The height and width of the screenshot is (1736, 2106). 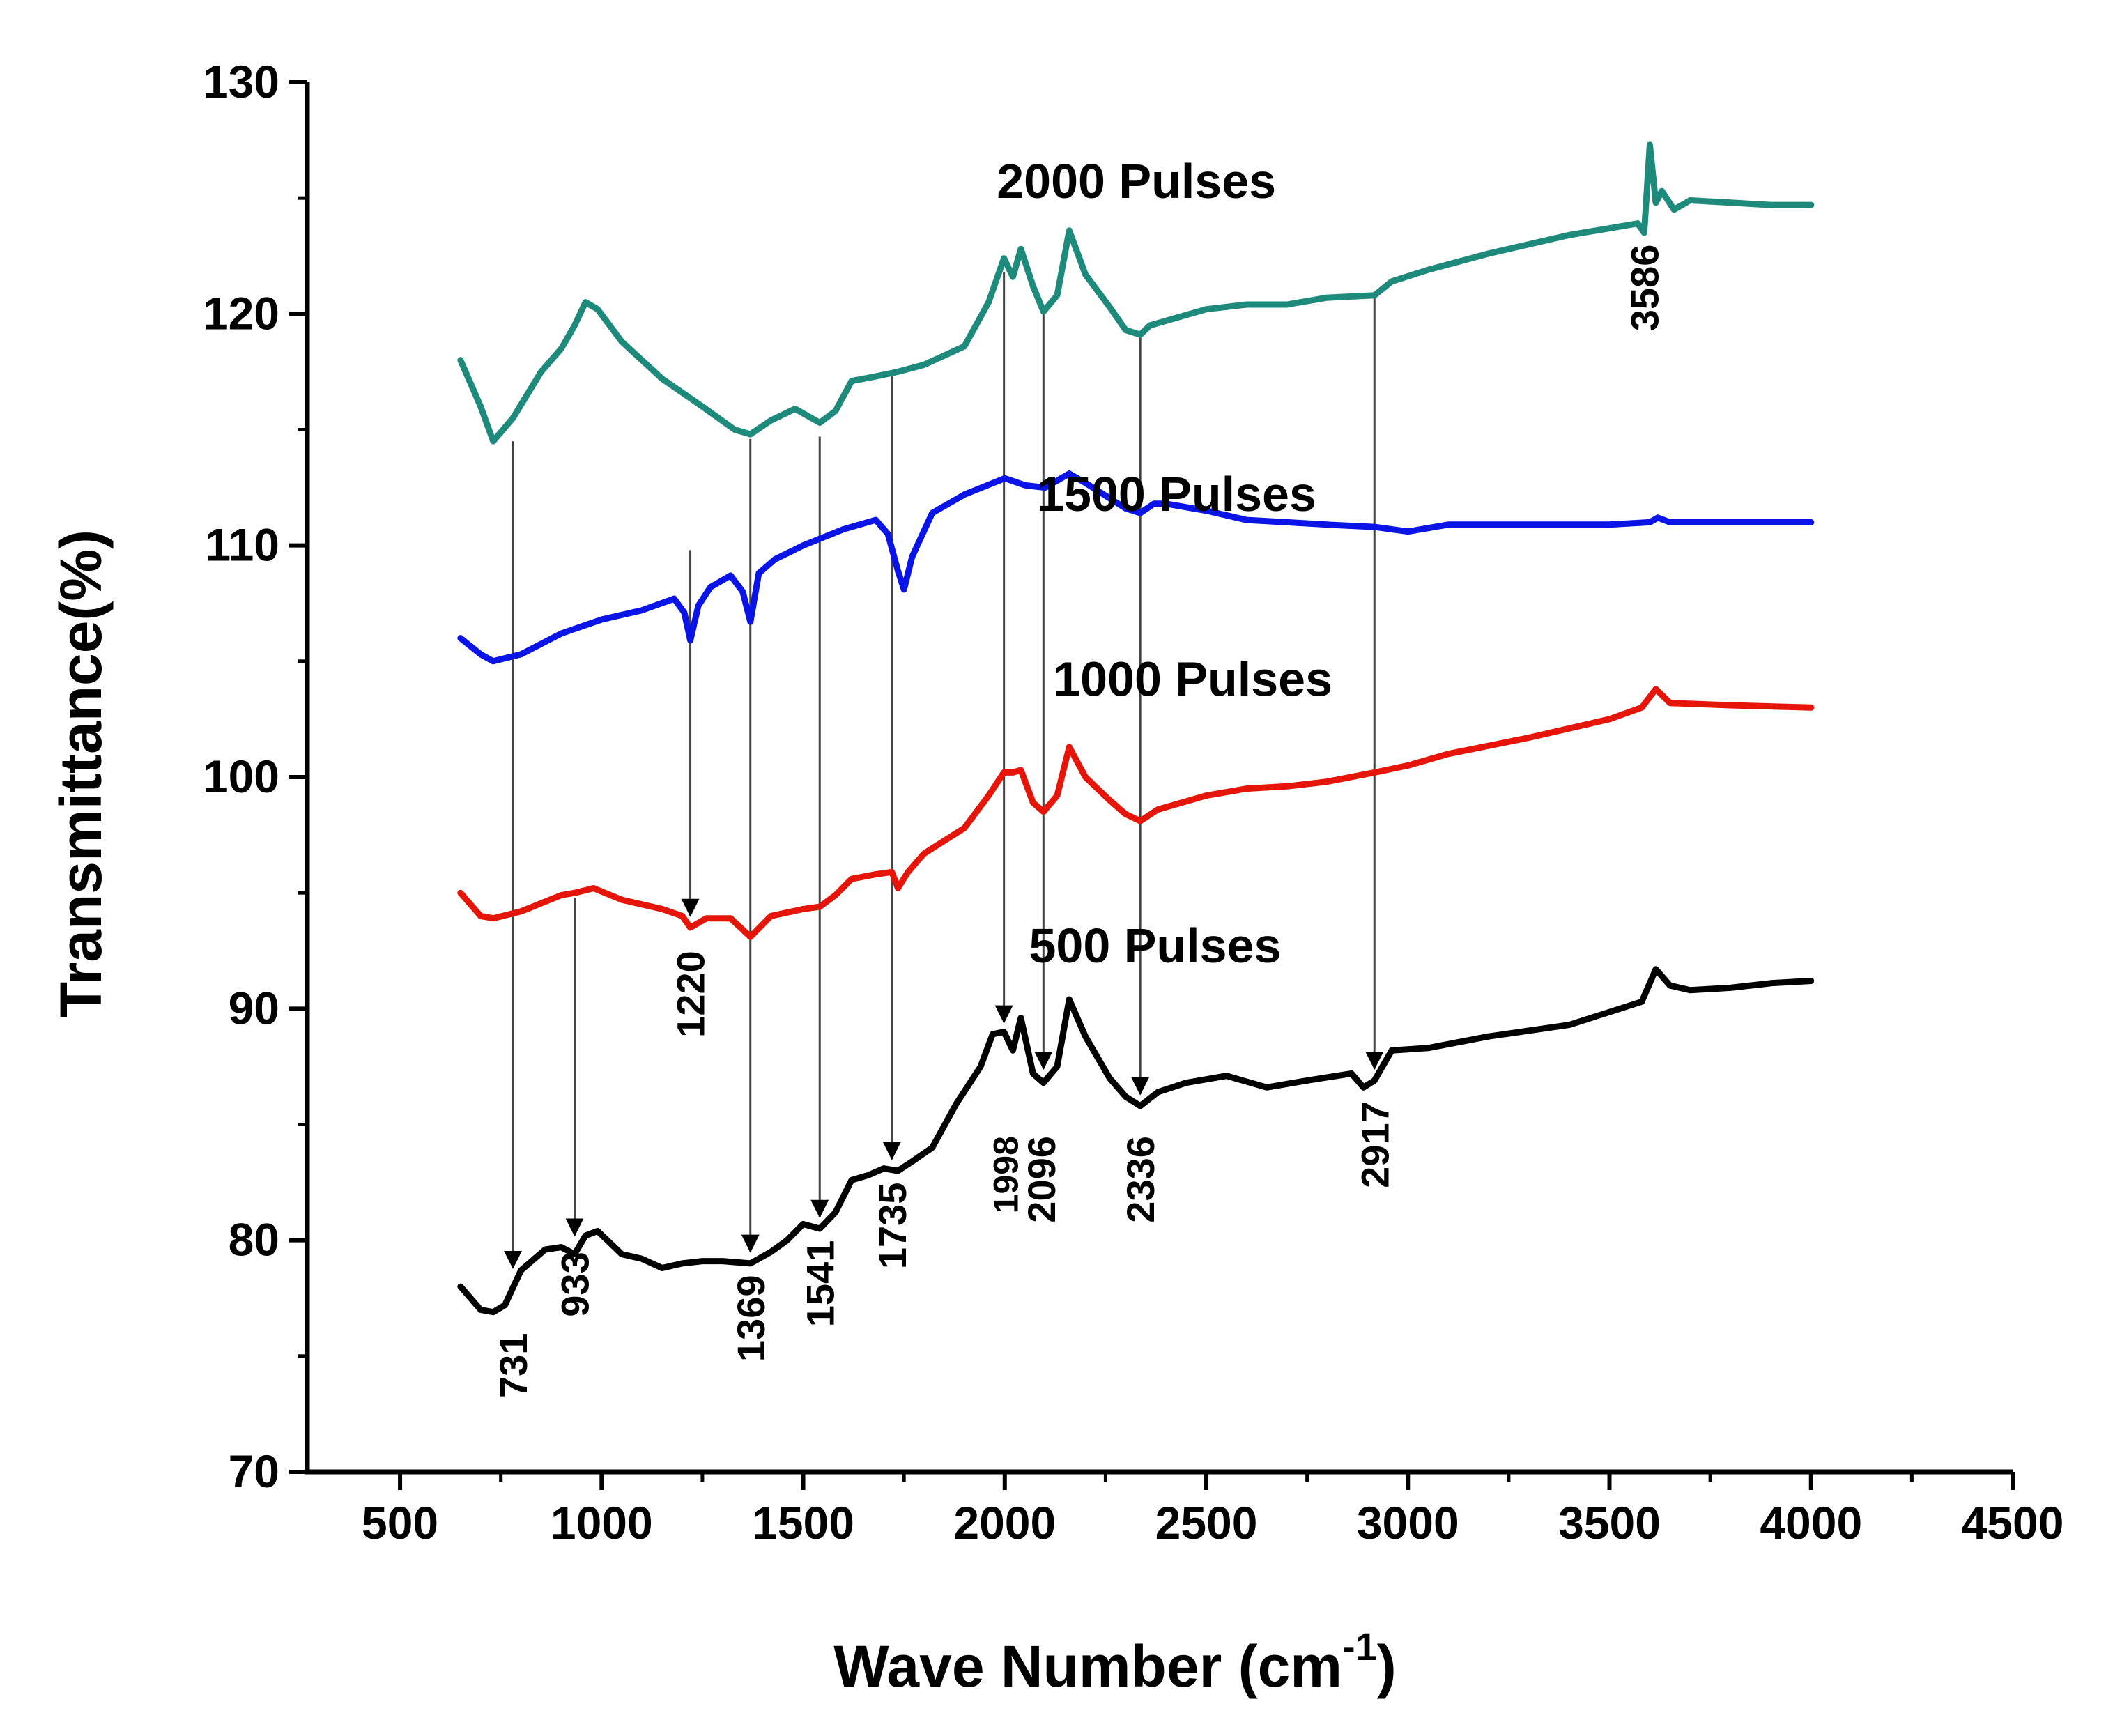 I want to click on x-tick-label-1000: 1000, so click(x=602, y=1523).